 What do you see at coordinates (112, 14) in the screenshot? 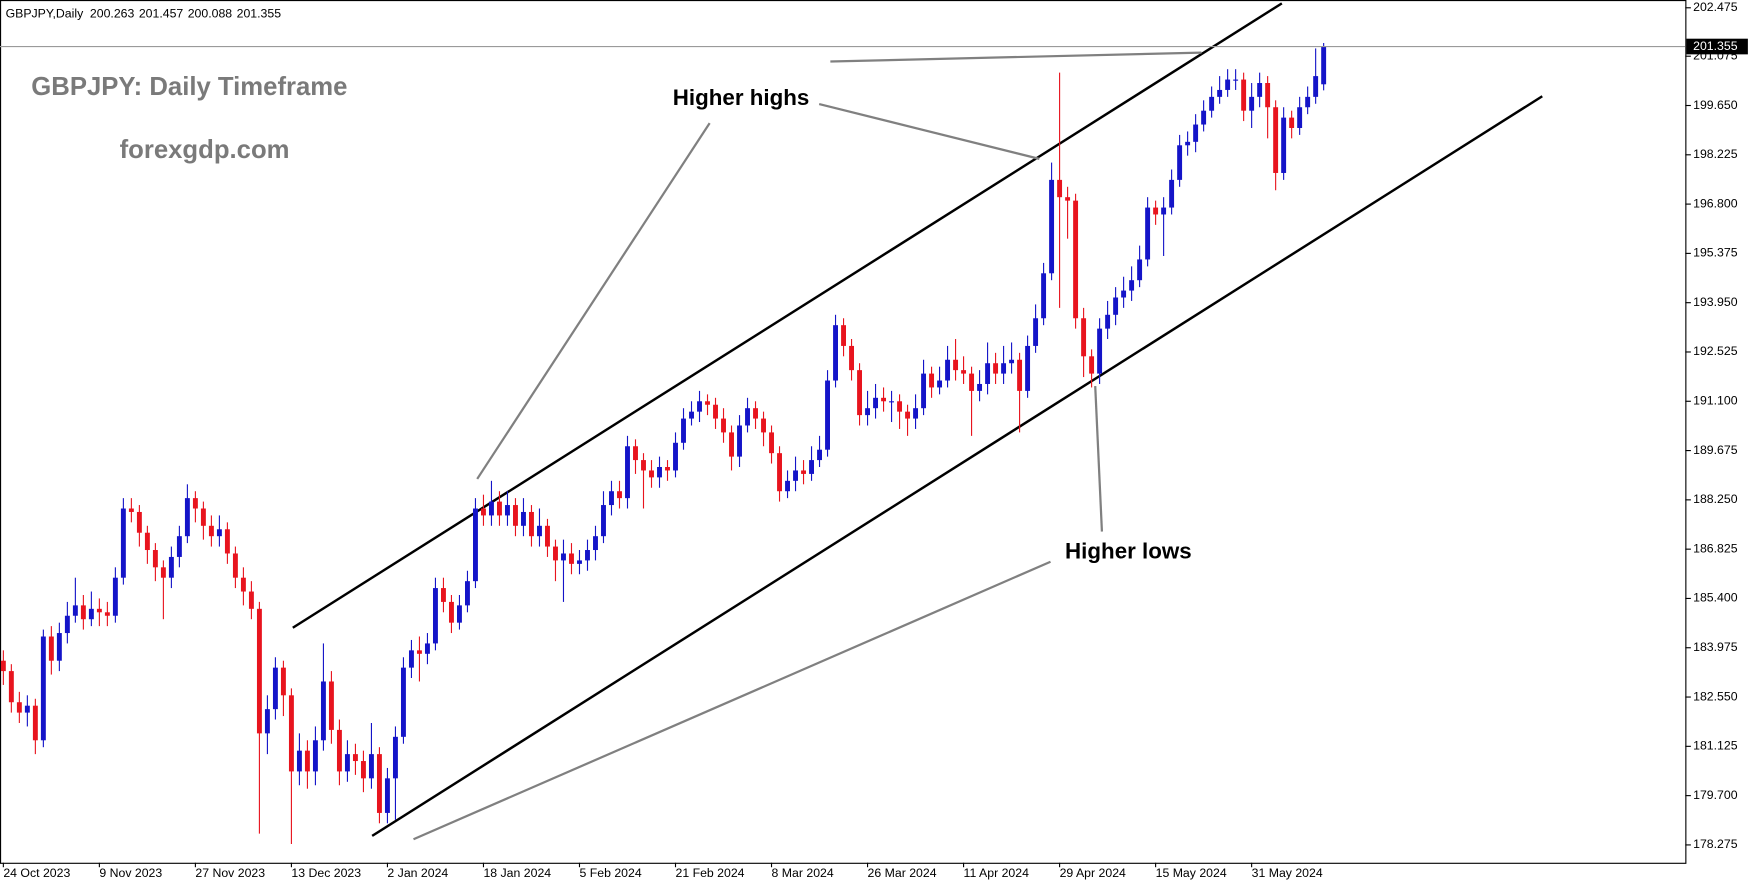
I see `header-open: 200.263` at bounding box center [112, 14].